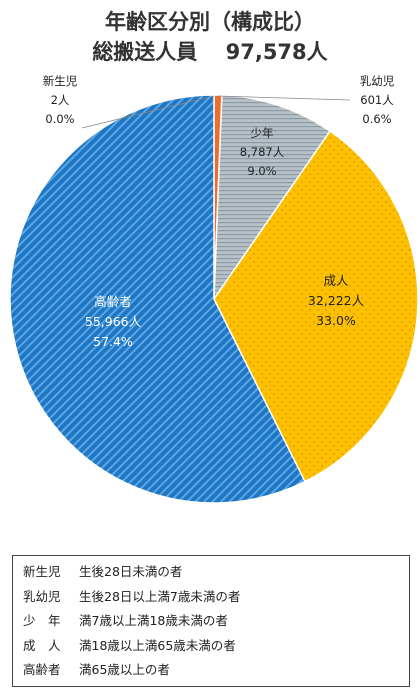 This screenshot has height=695, width=420. Describe the element at coordinates (60, 100) in the screenshot. I see `label-newborn-count: 2人` at that location.